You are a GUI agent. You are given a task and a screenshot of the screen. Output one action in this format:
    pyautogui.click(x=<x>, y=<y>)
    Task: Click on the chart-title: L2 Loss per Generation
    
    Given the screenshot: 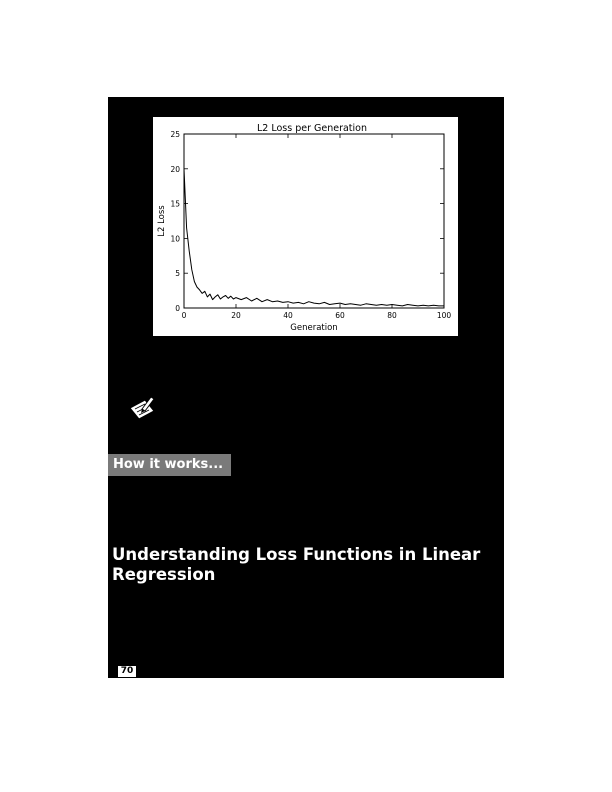 What is the action you would take?
    pyautogui.click(x=312, y=128)
    